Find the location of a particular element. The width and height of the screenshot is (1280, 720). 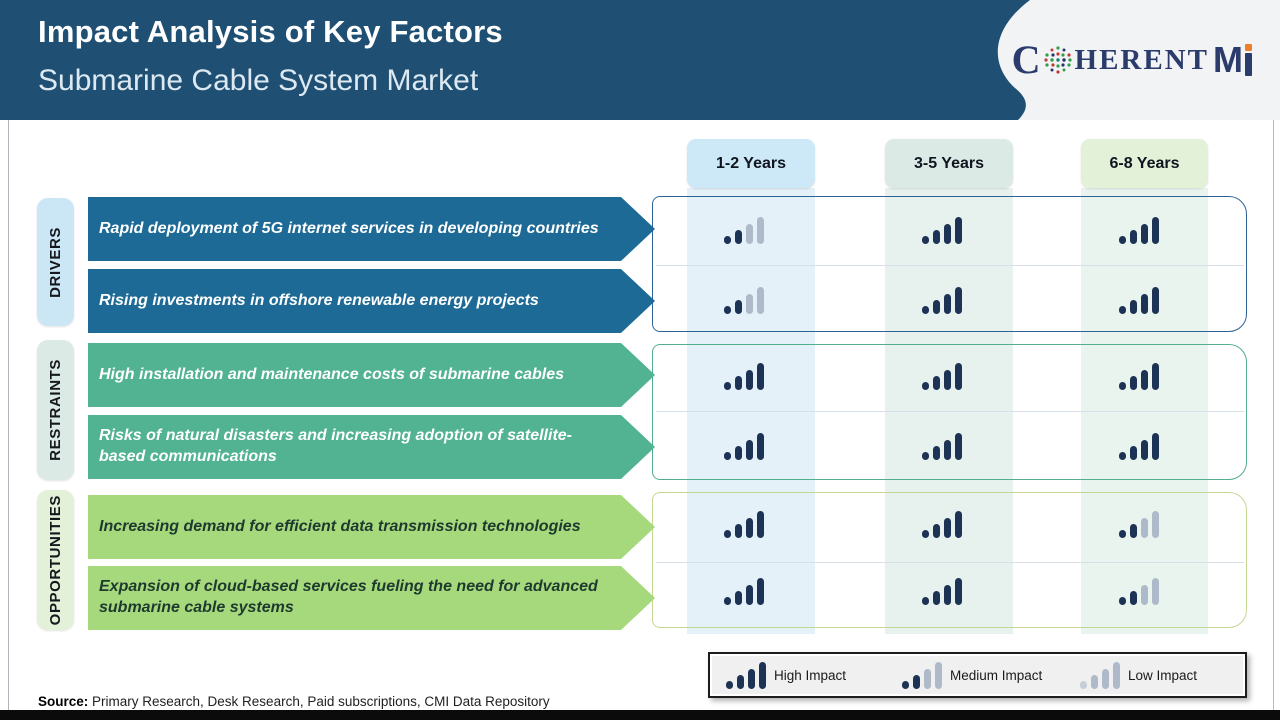

logo-letter-c: C is located at coordinates (1026, 59).